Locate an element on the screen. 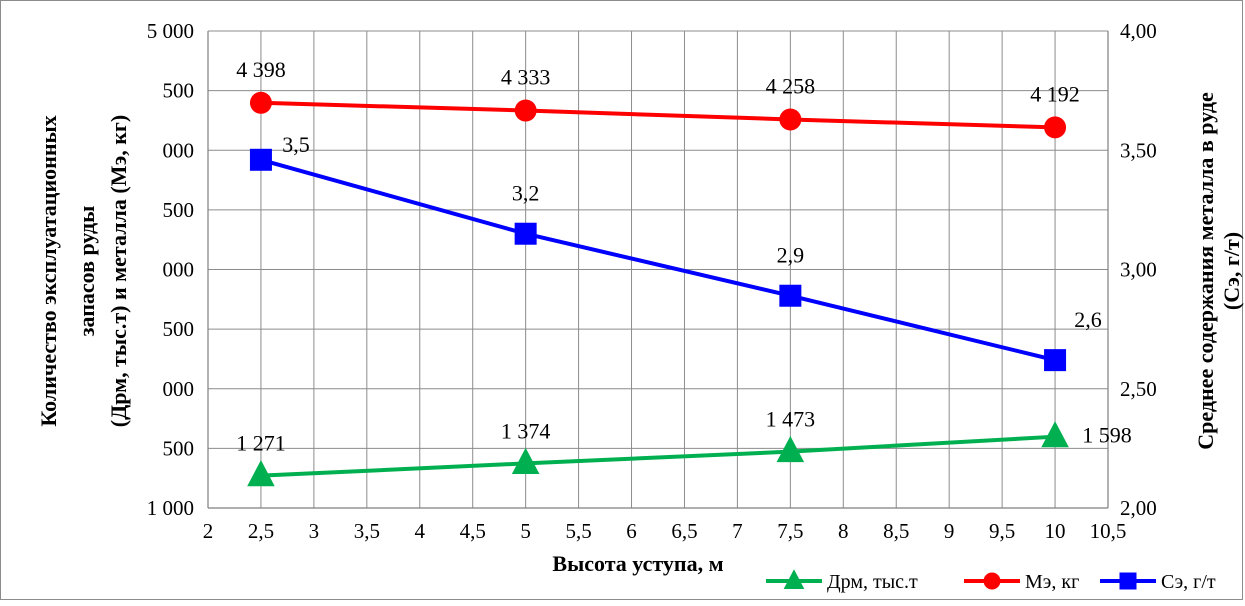  data-label: 4 258 is located at coordinates (791, 85).